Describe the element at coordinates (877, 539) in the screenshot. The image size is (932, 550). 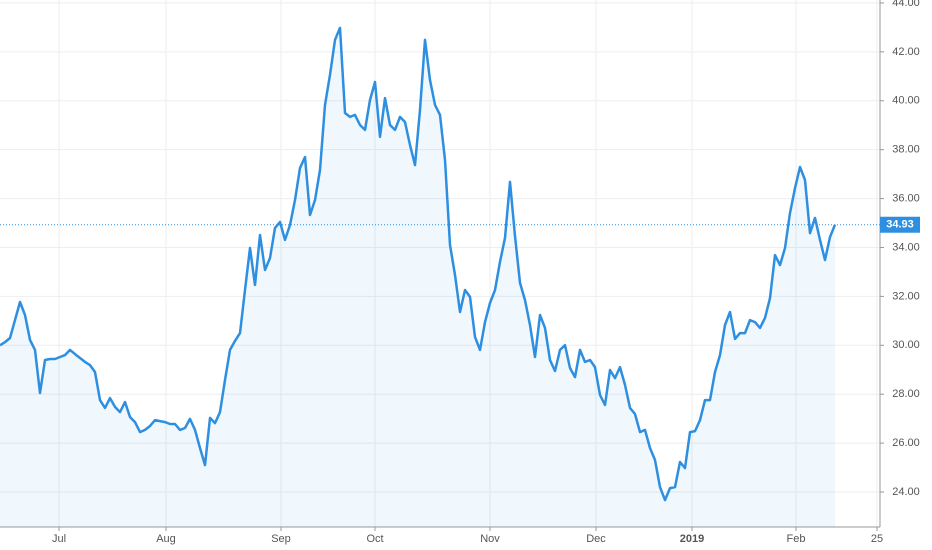
I see `x-tick-label: 25` at that location.